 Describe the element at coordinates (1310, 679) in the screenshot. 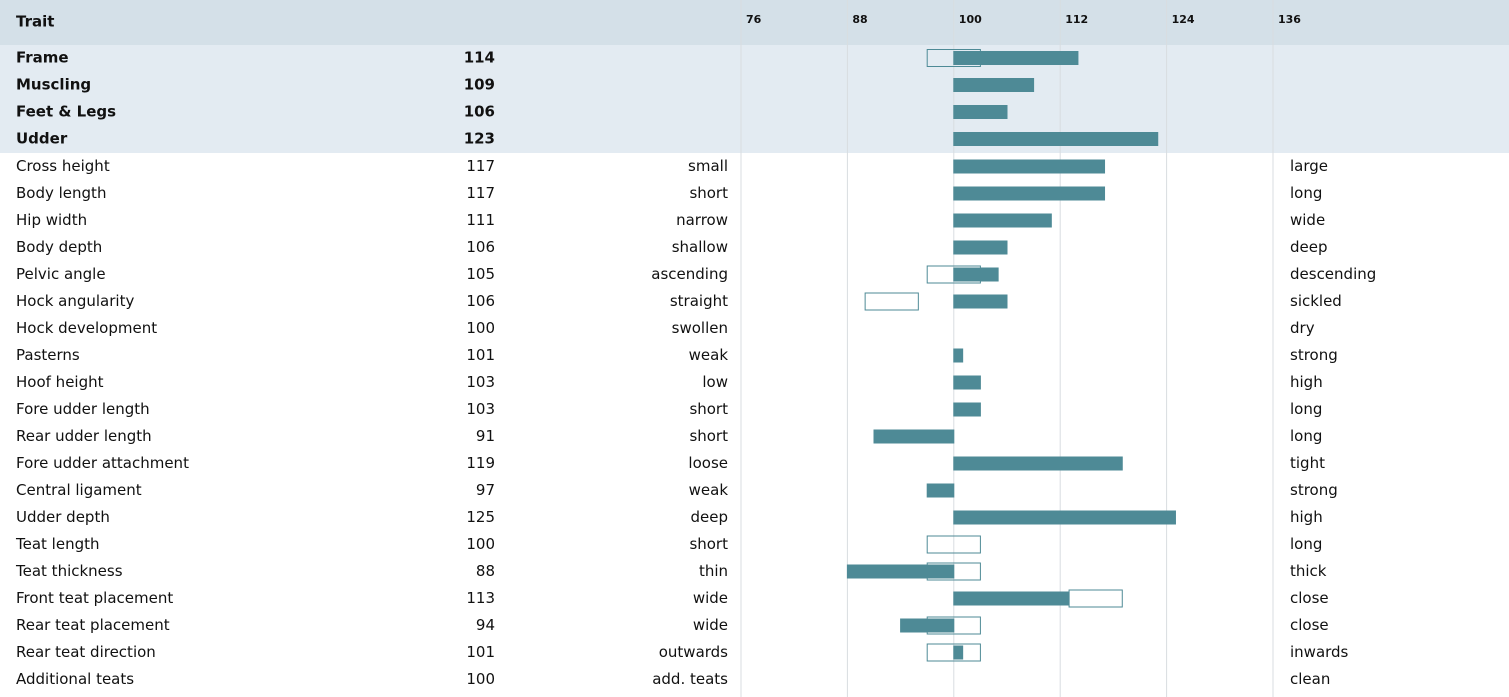

I see `high-label: clean` at that location.